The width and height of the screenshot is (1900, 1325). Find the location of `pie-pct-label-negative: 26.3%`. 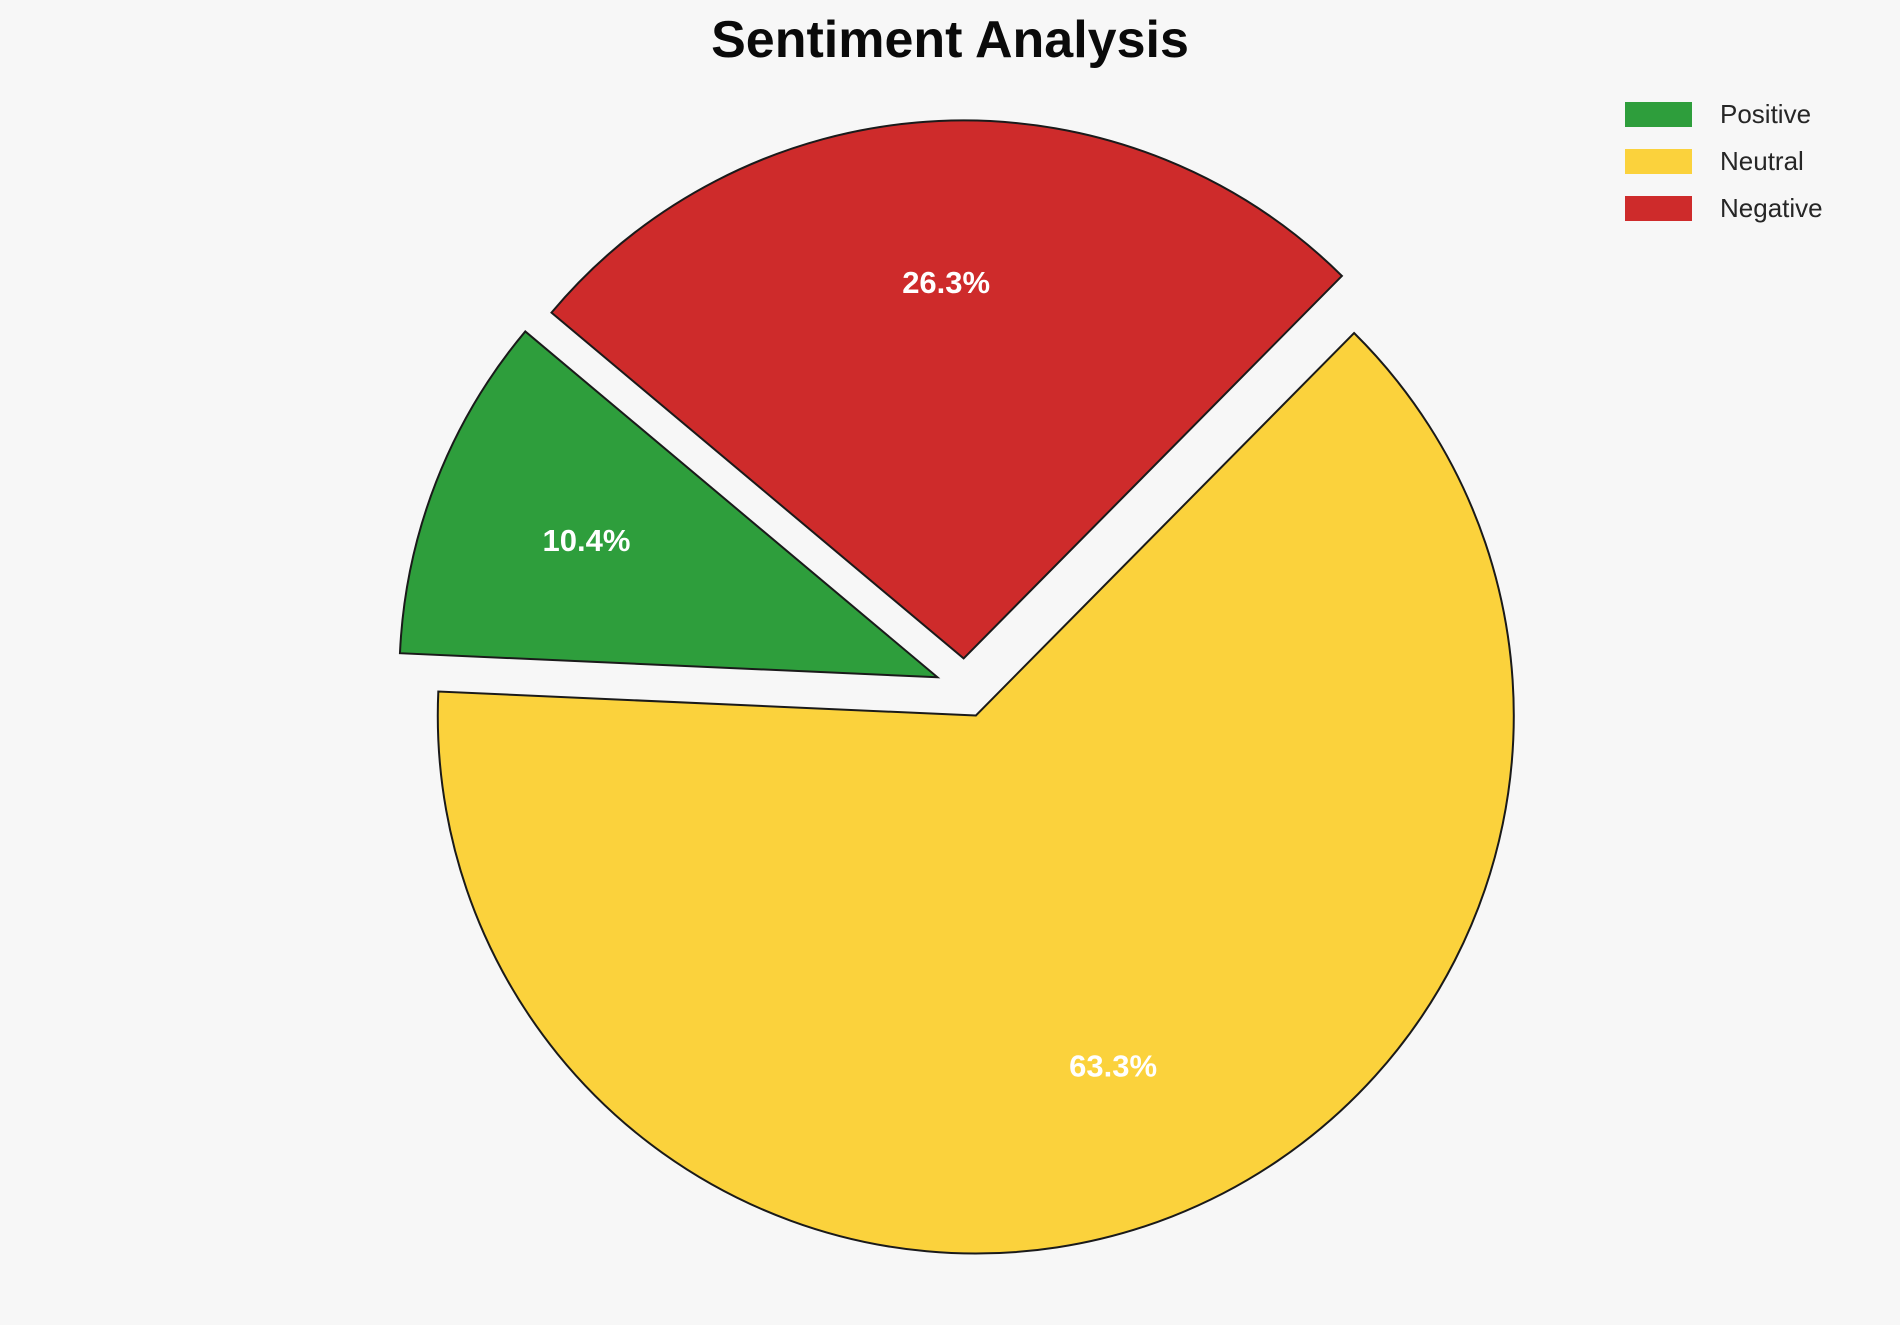

pie-pct-label-negative: 26.3% is located at coordinates (946, 282).